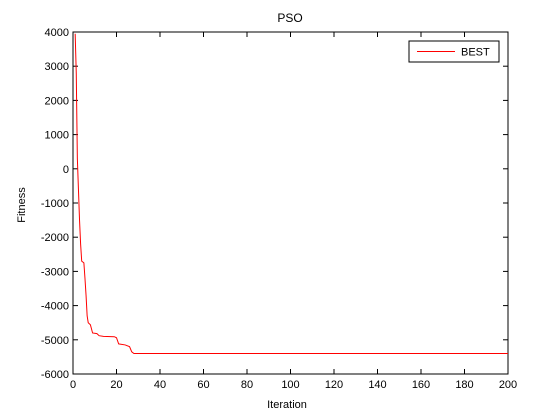  Describe the element at coordinates (334, 385) in the screenshot. I see `x-tick-label: 120` at that location.